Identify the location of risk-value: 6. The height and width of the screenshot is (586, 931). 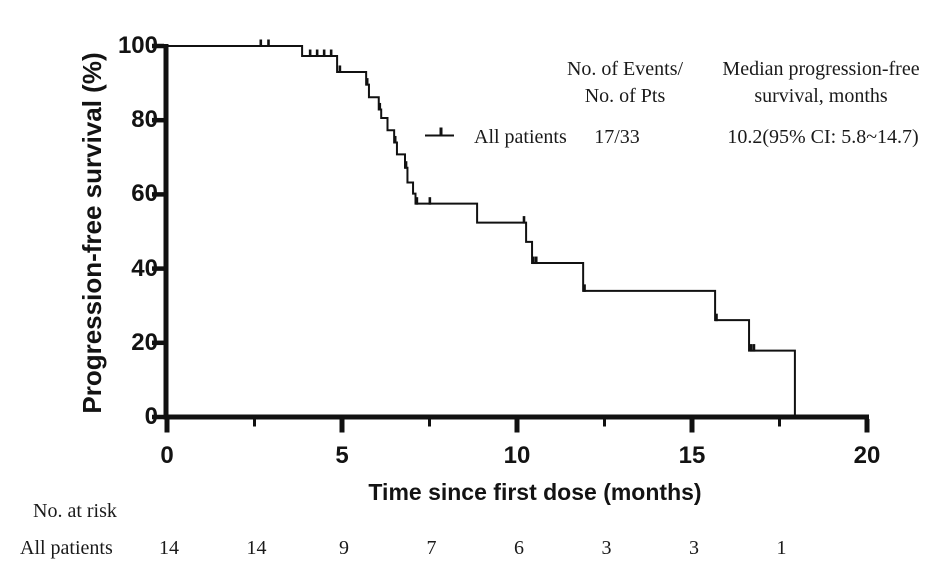
(519, 548).